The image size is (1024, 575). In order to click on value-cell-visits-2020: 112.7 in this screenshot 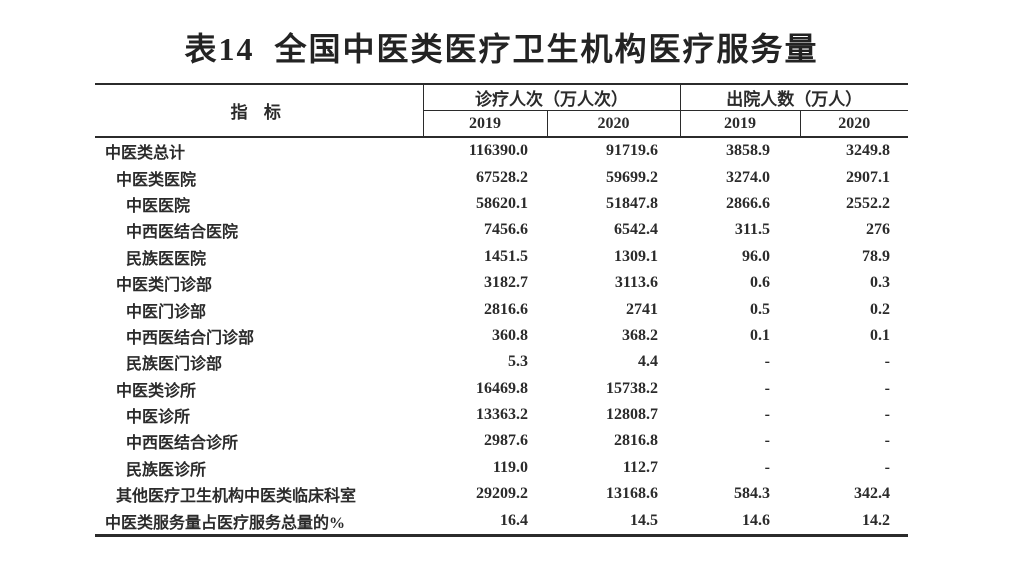, I will do `click(640, 467)`.